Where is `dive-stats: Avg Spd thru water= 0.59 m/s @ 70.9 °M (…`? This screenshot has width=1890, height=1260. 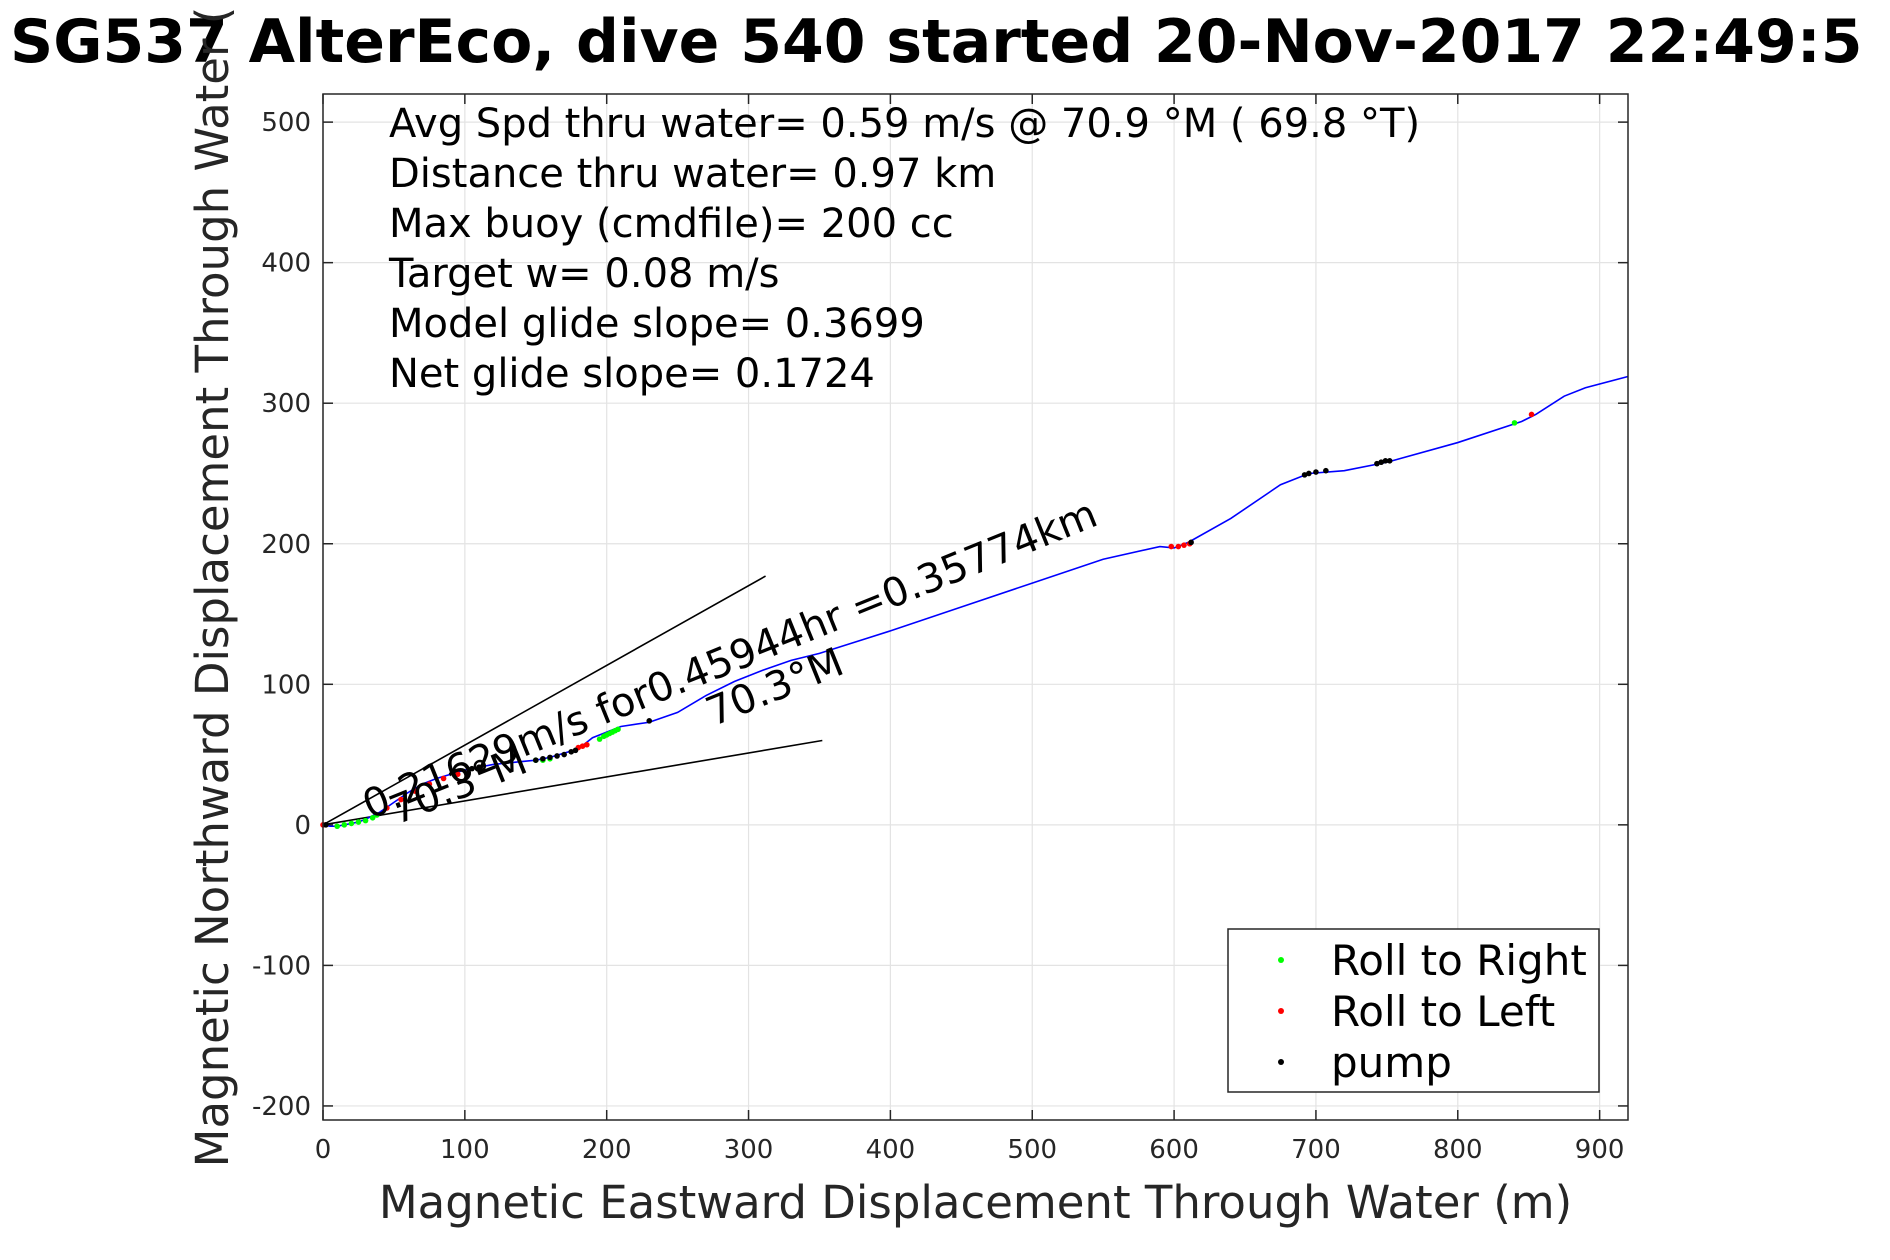 dive-stats: Avg Spd thru water= 0.59 m/s @ 70.9 °M (… is located at coordinates (904, 249).